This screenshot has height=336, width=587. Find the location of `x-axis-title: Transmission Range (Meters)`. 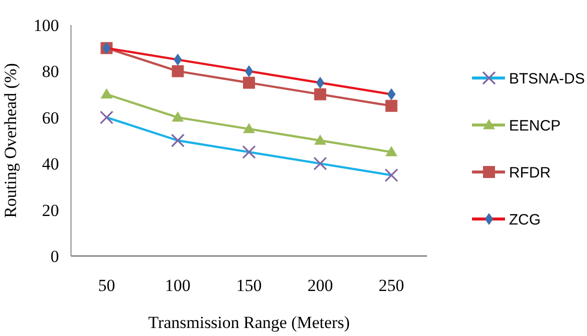

x-axis-title: Transmission Range (Meters) is located at coordinates (249, 322).